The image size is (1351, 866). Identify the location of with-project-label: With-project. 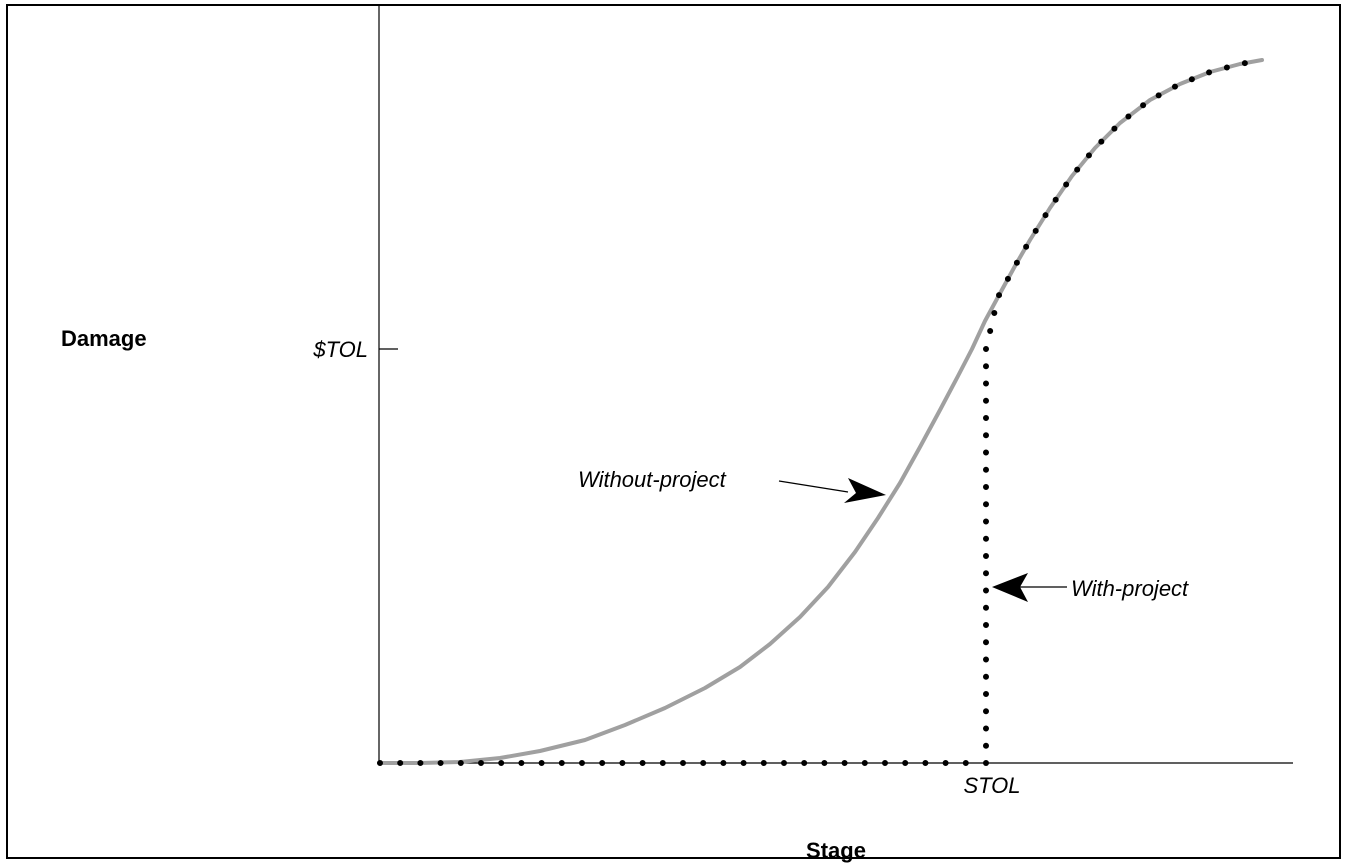
(1130, 588).